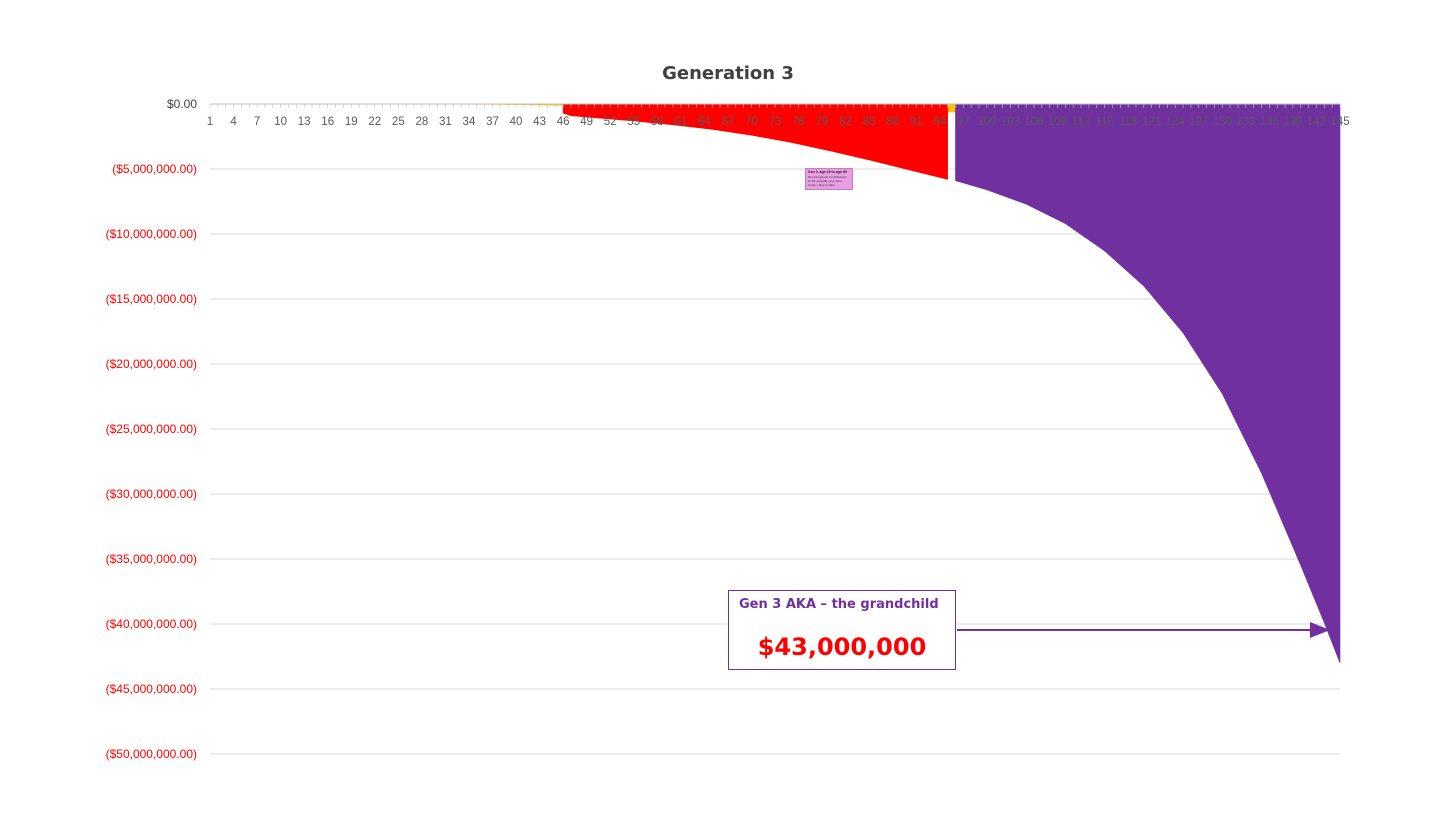  I want to click on x-tick-label: 109, so click(1057, 122).